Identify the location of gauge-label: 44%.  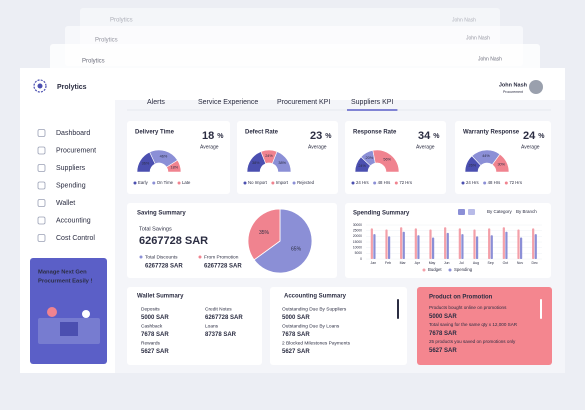
(486, 156).